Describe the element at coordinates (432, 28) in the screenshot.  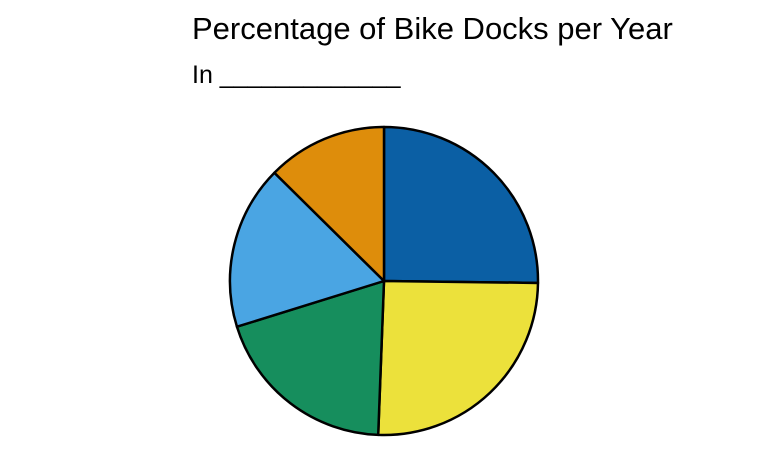
I see `chart-title: Percentage of Bike Docks per Year` at that location.